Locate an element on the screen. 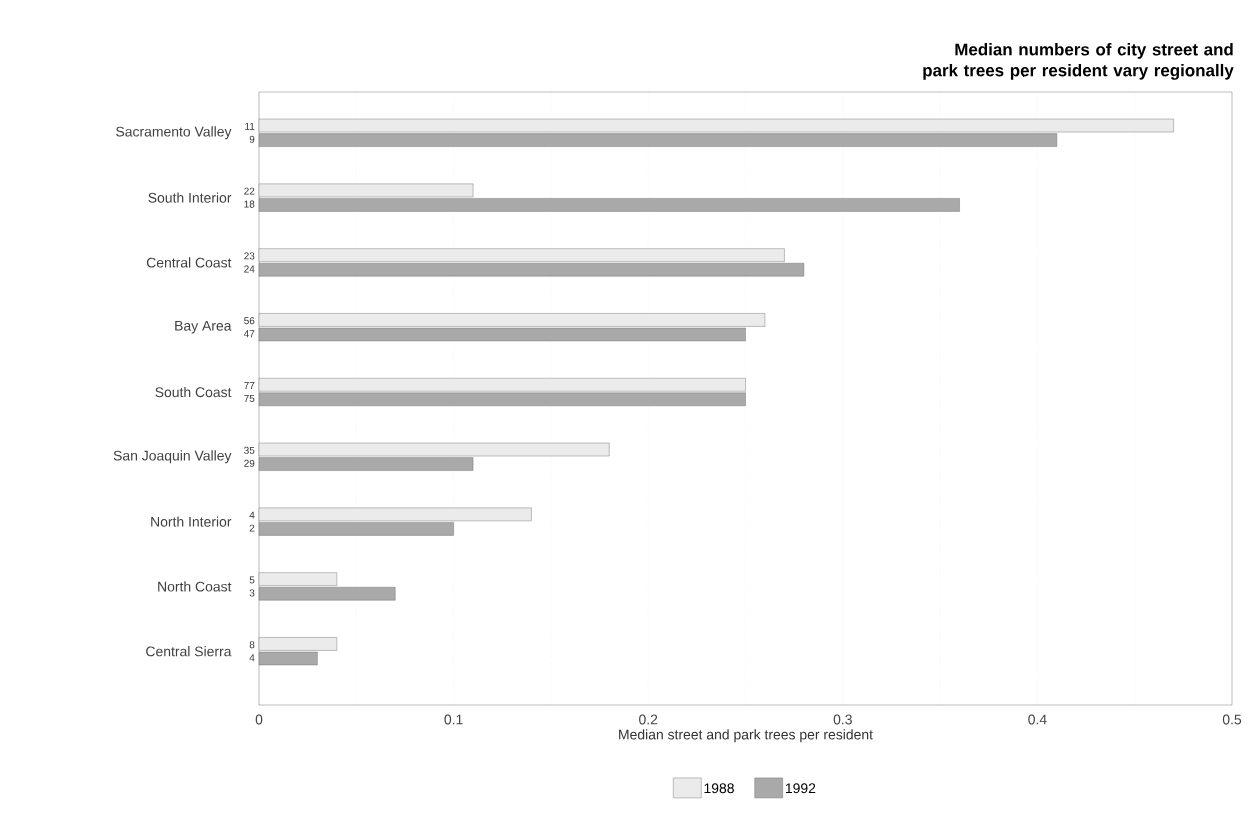 This screenshot has height=830, width=1251. text: 5 is located at coordinates (252, 580).